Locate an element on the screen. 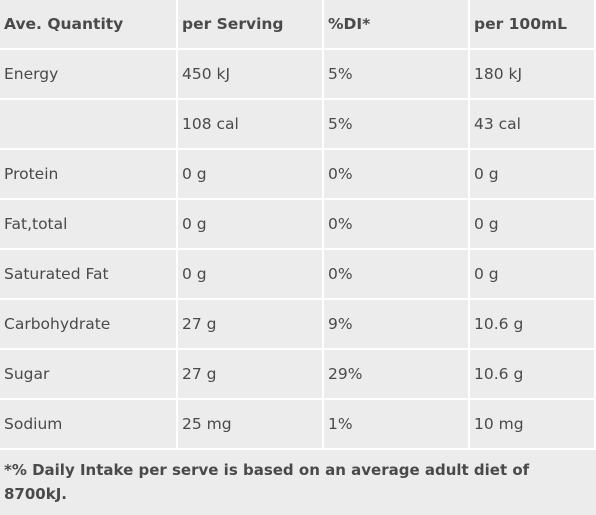 The width and height of the screenshot is (596, 515). nutrient-name is located at coordinates (89, 125).